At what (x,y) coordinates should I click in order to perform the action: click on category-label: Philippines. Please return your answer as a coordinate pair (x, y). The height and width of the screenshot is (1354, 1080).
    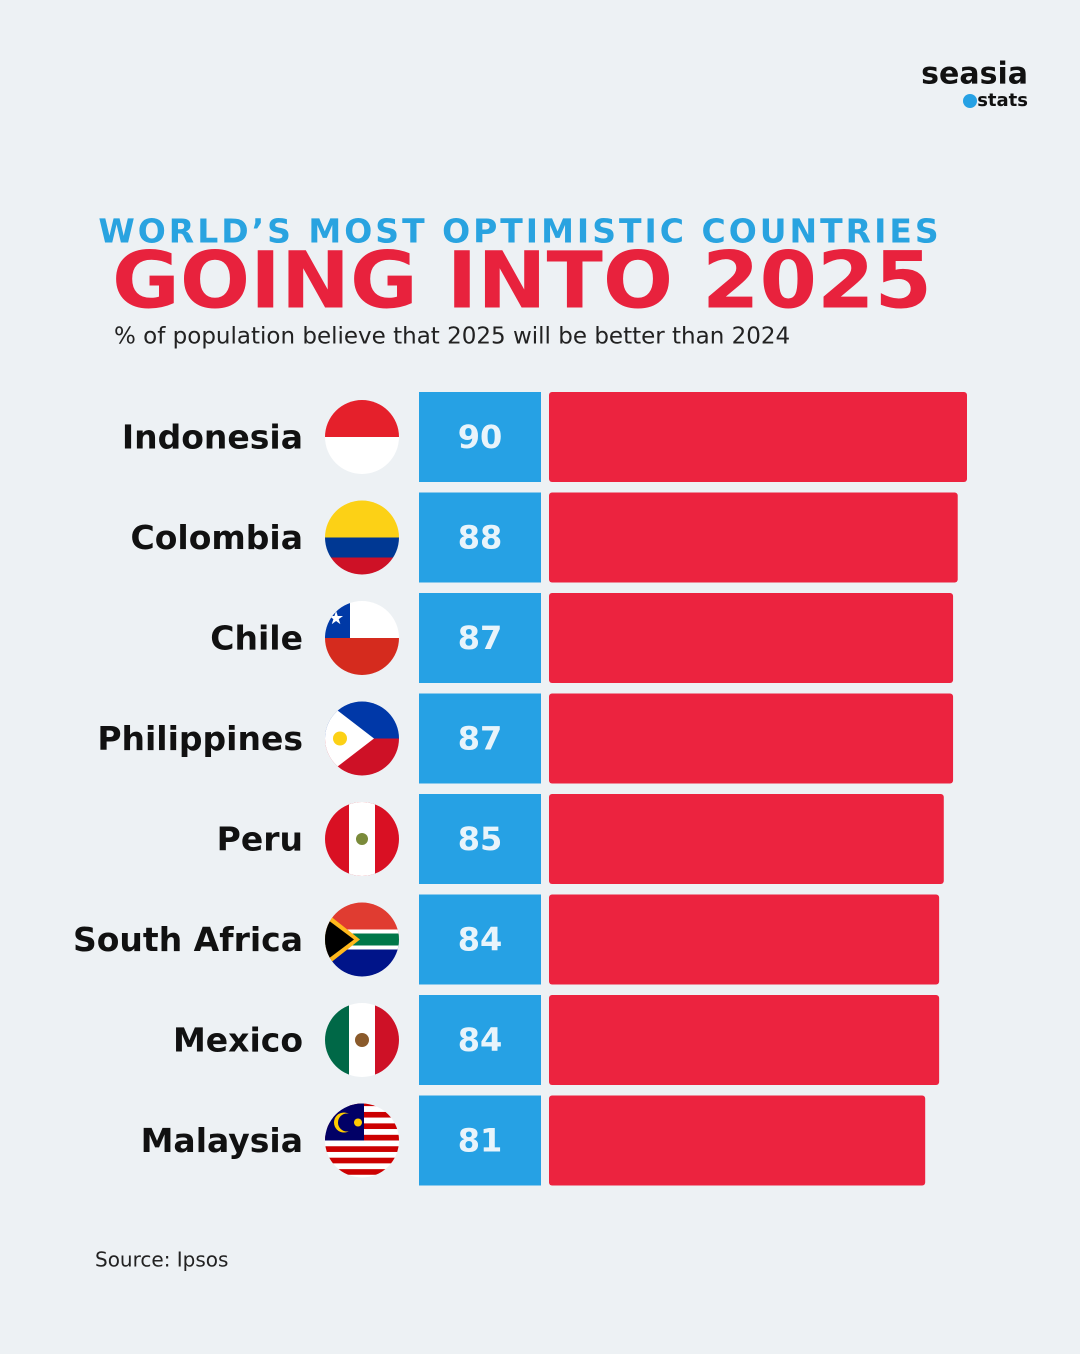
    Looking at the image, I should click on (200, 738).